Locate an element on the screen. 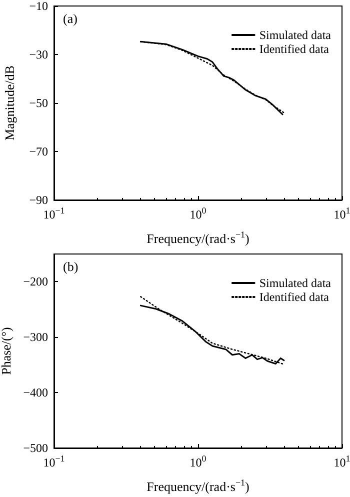  annotation: (b) is located at coordinates (70, 266).